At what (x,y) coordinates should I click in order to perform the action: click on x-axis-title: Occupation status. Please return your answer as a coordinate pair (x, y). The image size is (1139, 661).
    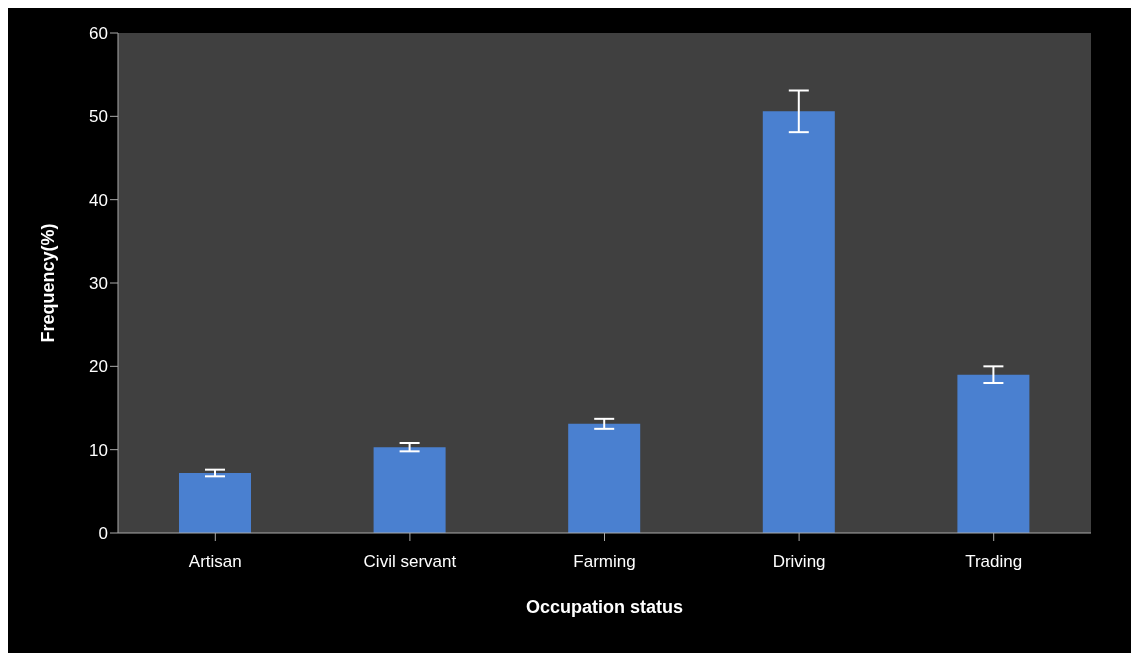
    Looking at the image, I should click on (604, 607).